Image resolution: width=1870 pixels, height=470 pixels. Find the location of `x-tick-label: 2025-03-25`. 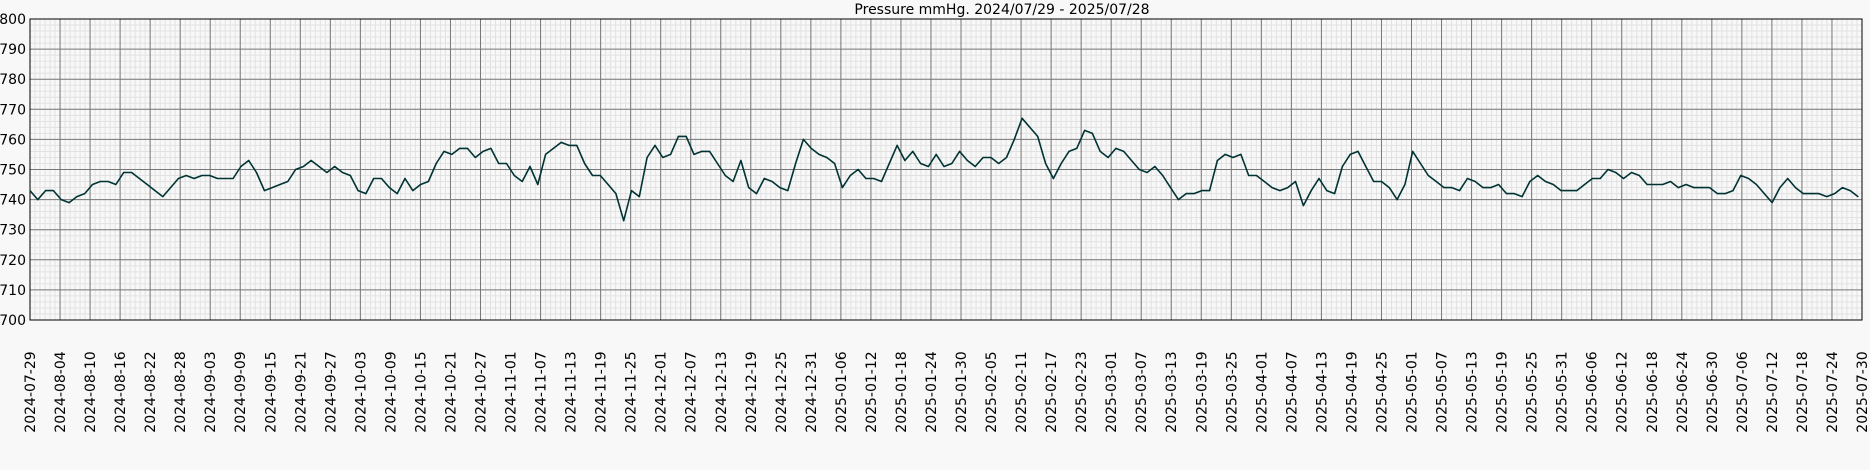

x-tick-label: 2025-03-25 is located at coordinates (1232, 391).